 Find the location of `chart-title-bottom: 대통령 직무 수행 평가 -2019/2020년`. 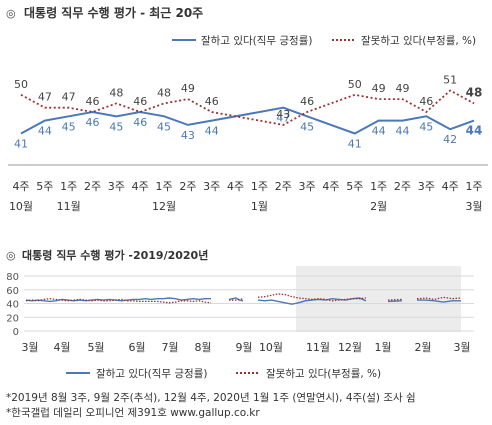

chart-title-bottom: 대통령 직무 수행 평가 -2019/2020년 is located at coordinates (115, 255).